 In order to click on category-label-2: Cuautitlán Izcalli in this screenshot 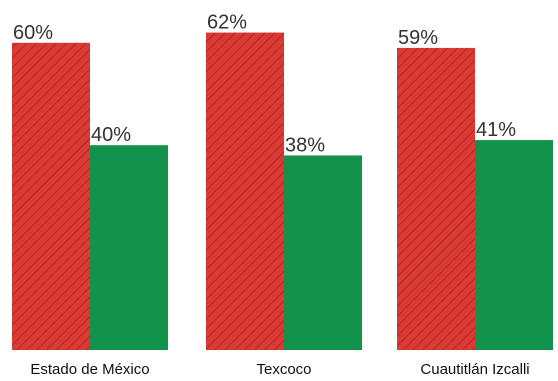, I will do `click(474, 369)`.